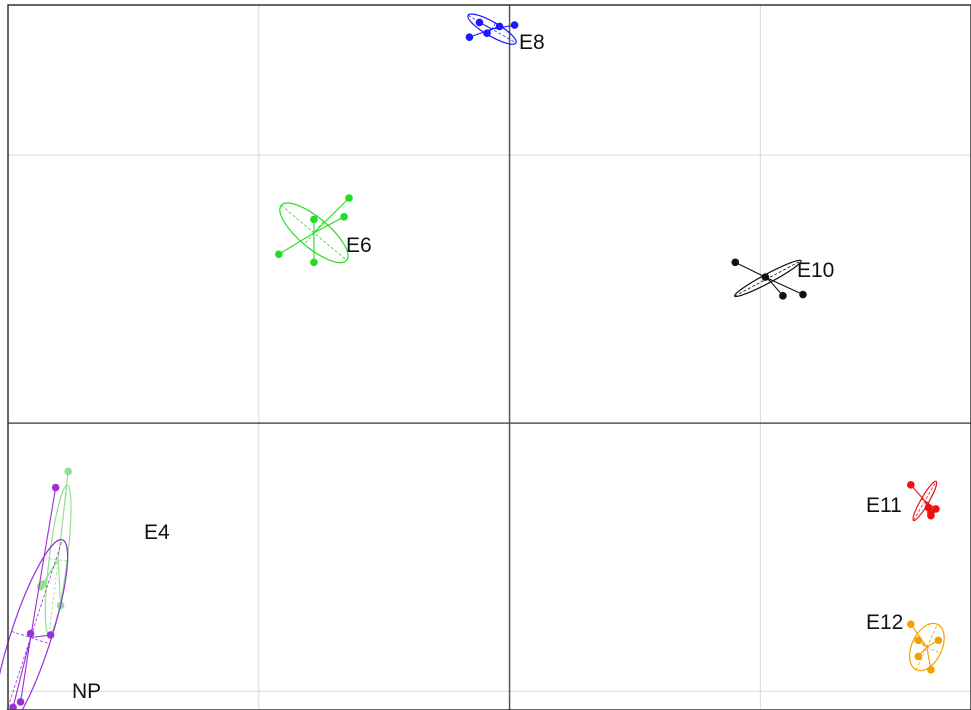 The image size is (971, 710). Describe the element at coordinates (884, 622) in the screenshot. I see `series-label-e12: E12` at that location.